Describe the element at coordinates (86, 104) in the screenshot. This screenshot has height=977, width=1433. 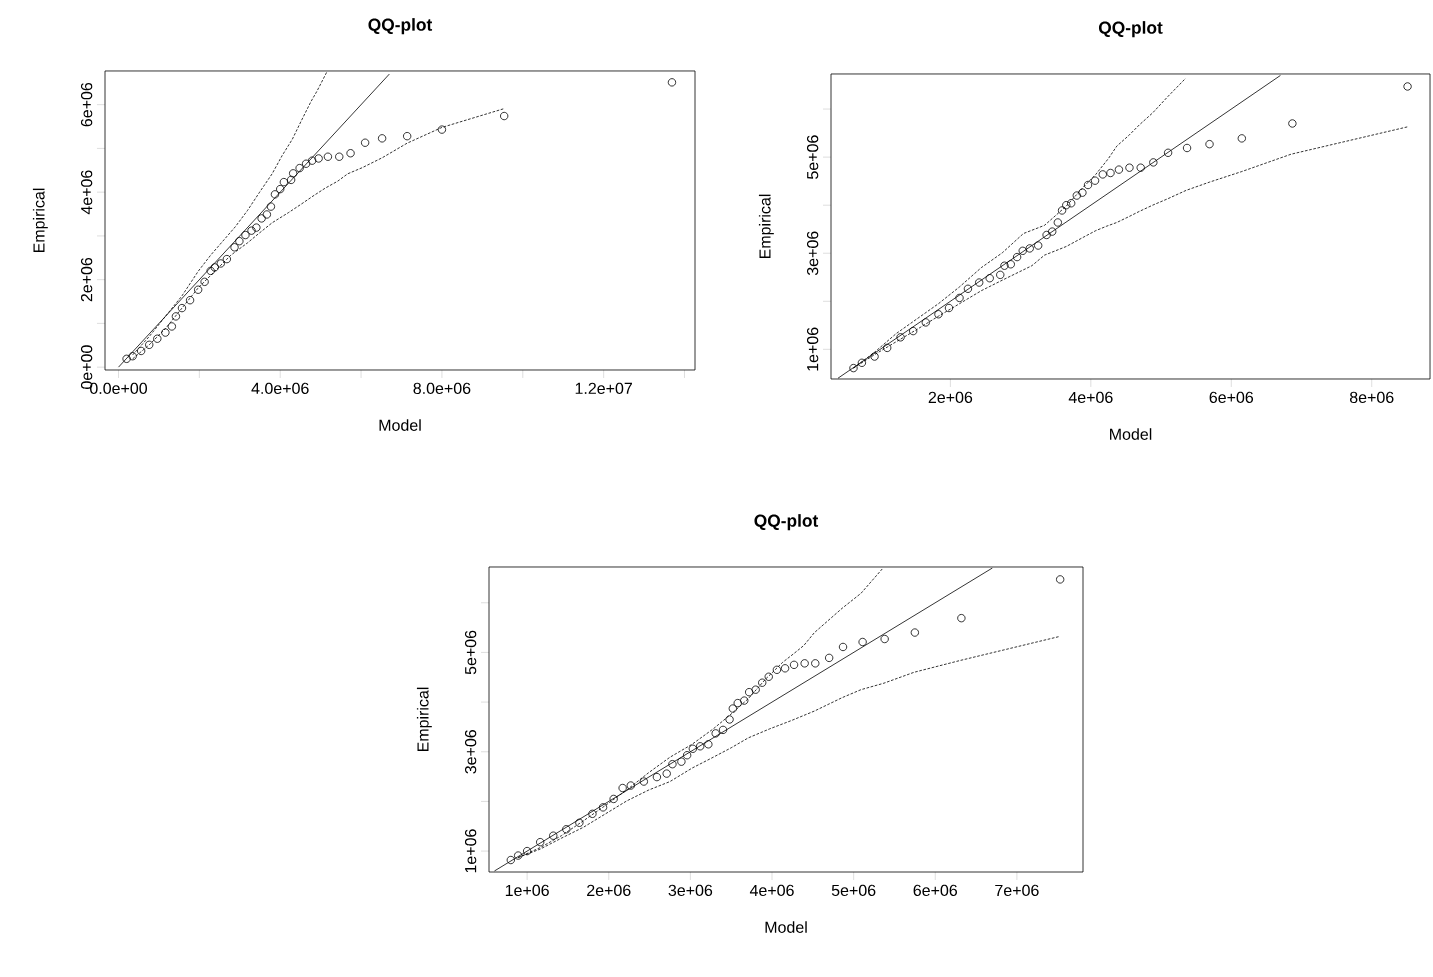
I see `y-tick-label: 6e+06` at that location.